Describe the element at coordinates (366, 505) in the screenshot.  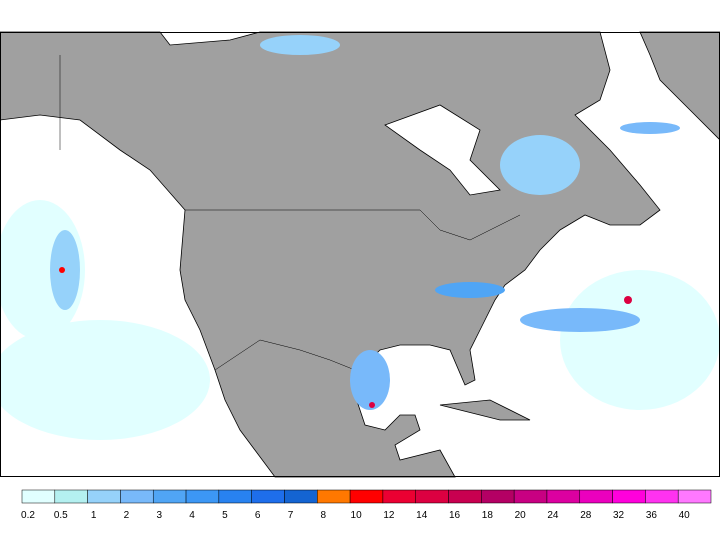
I see `colorbar: 0.2 0.5 1 2 3 4 5 6 7 8 10 12 14 16 18 20 24 28 32 36 40` at that location.